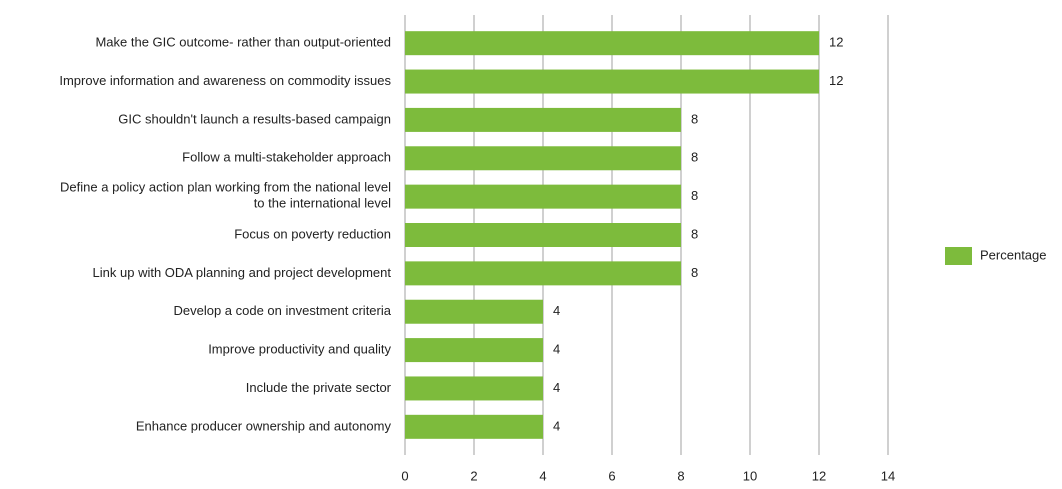  What do you see at coordinates (1013, 254) in the screenshot?
I see `legend-label: Percentage` at bounding box center [1013, 254].